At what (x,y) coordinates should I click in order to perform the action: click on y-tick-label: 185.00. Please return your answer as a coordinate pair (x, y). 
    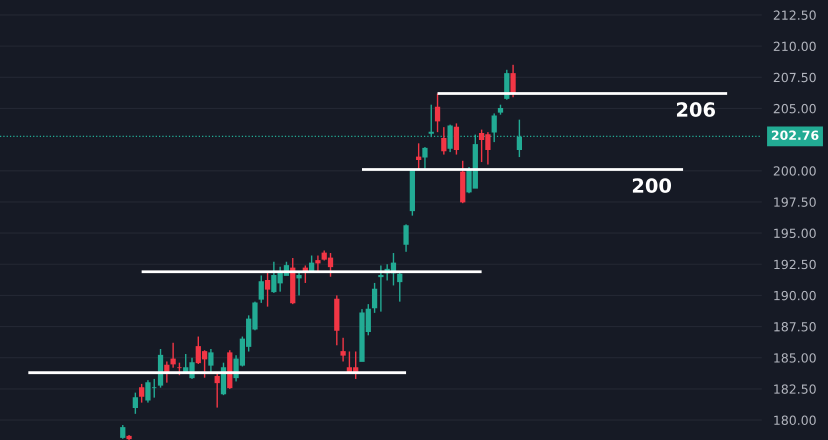
    Looking at the image, I should click on (795, 358).